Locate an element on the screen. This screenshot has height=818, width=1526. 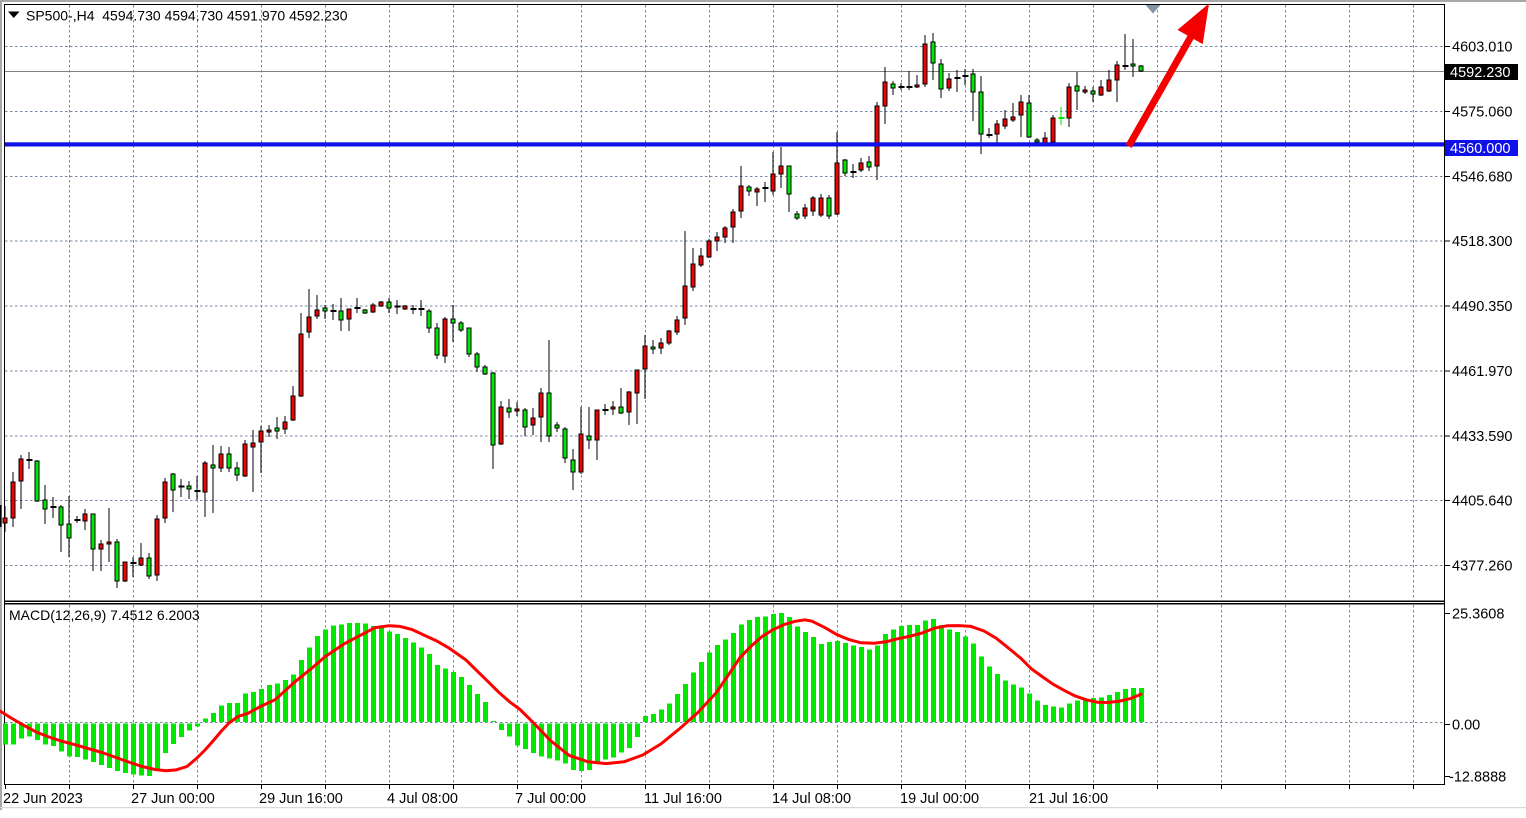
svg-text: 0.00 is located at coordinates (1466, 725).